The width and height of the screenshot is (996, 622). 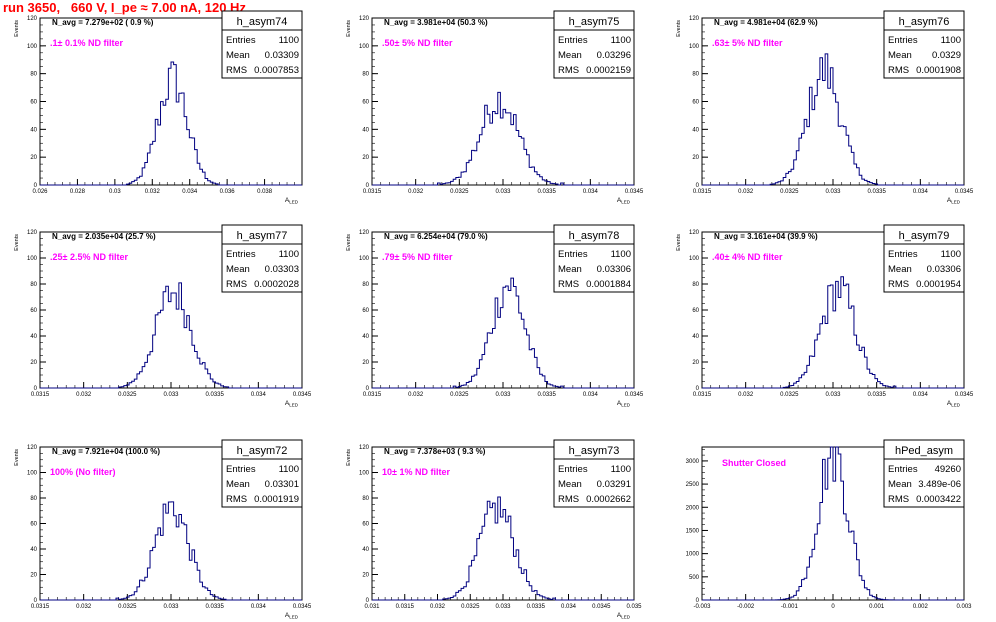 I want to click on x-tick-label: 0.002, so click(x=921, y=607).